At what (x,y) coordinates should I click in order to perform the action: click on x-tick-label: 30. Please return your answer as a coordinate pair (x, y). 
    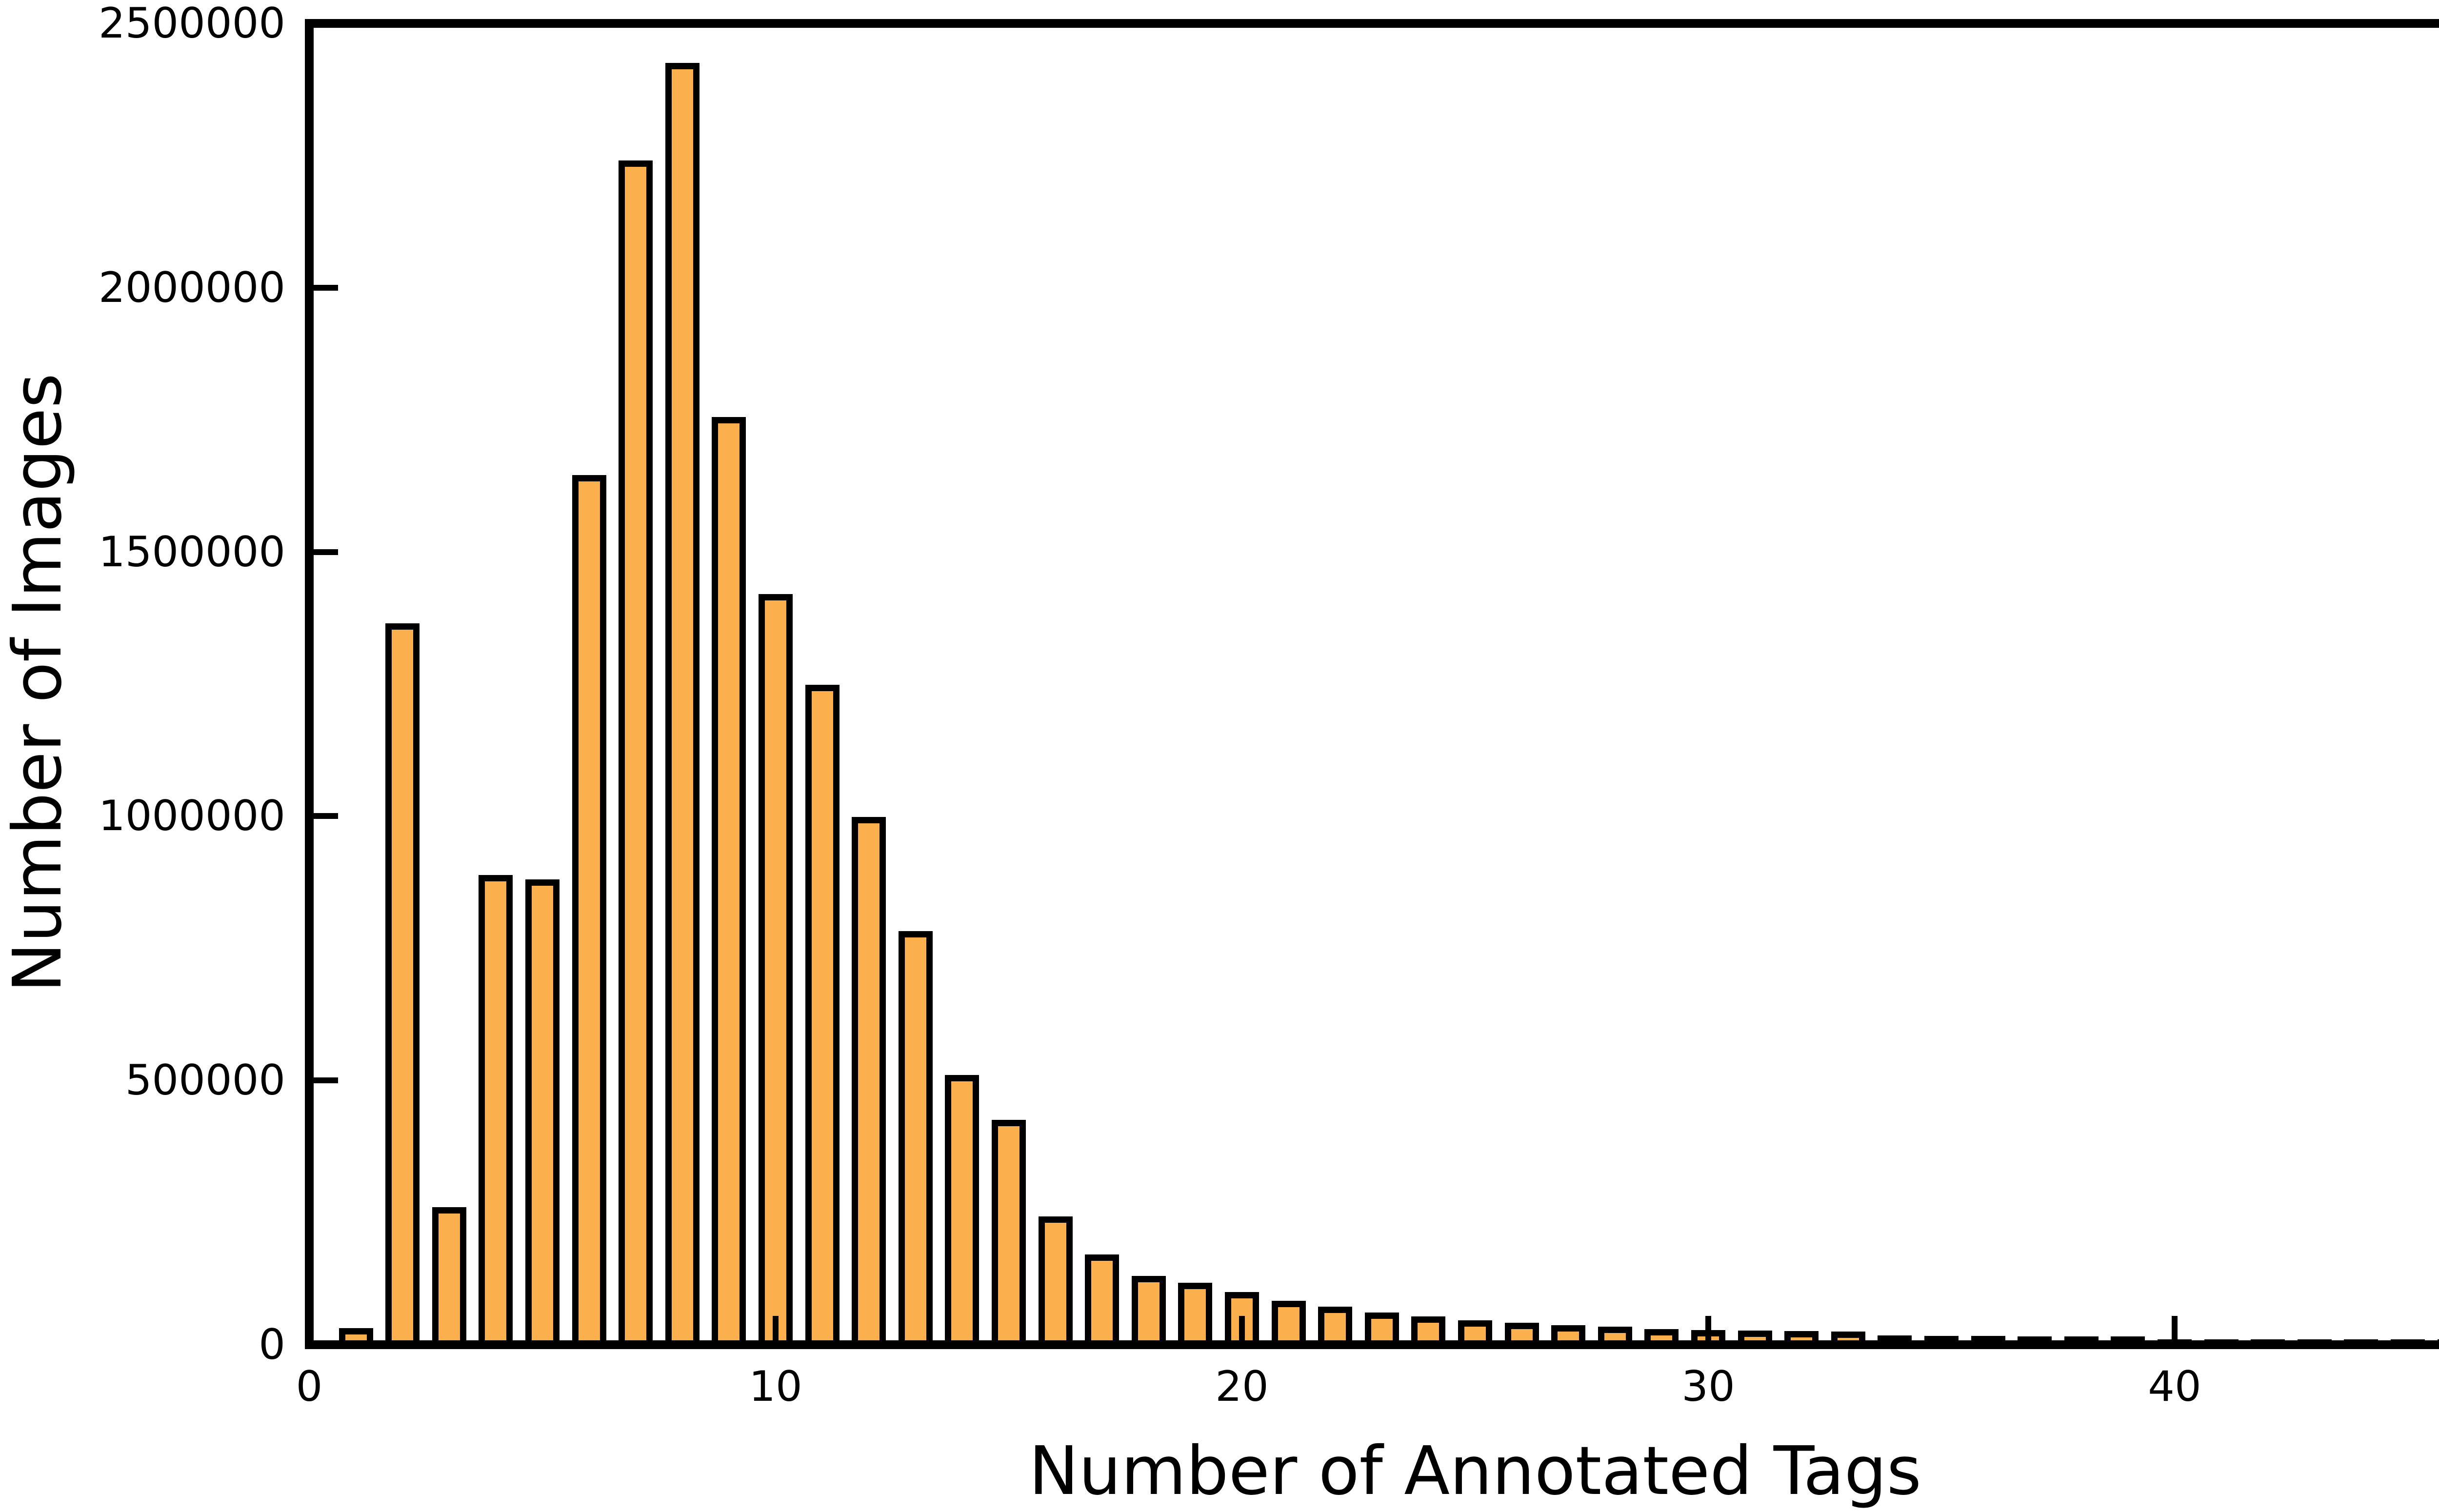
    Looking at the image, I should click on (1708, 1386).